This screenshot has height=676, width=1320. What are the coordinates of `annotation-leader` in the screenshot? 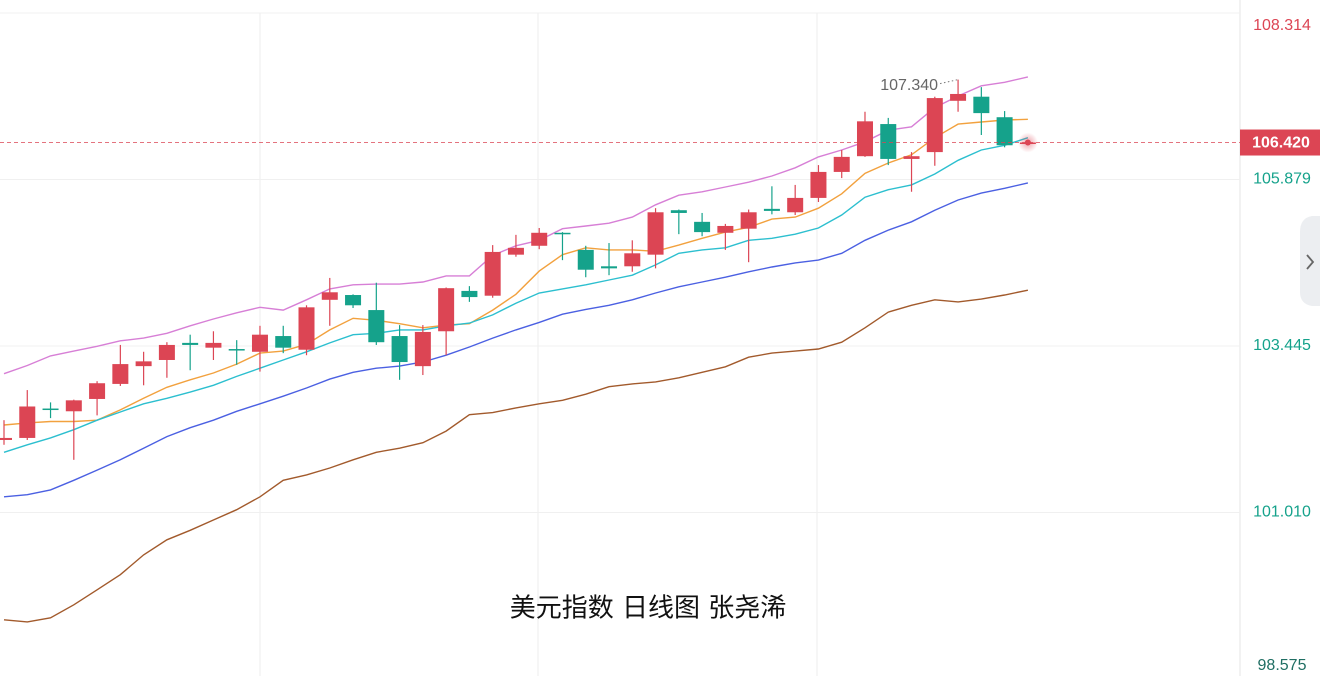 It's located at (949, 82).